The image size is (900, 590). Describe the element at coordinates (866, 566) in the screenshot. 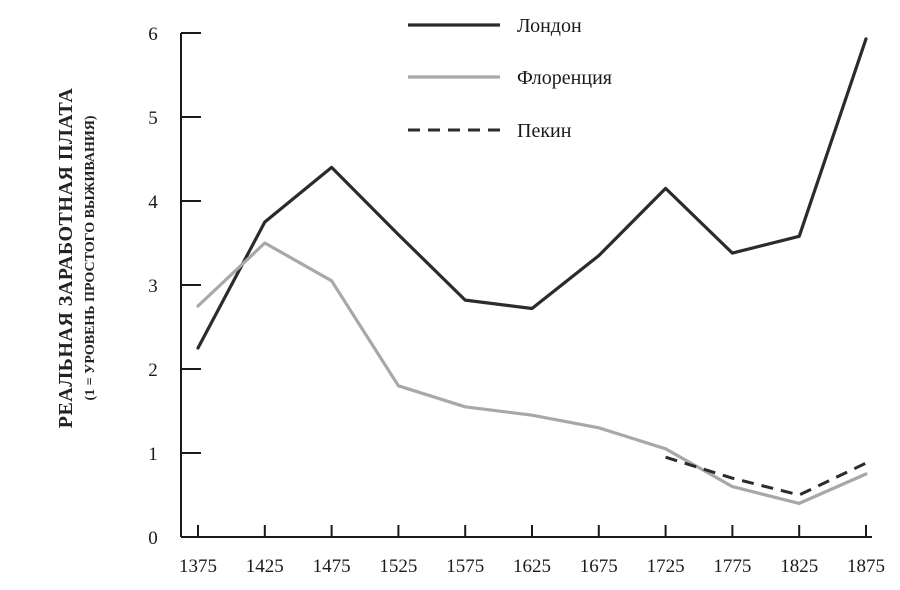

I see `x-tick-label: 1875` at that location.